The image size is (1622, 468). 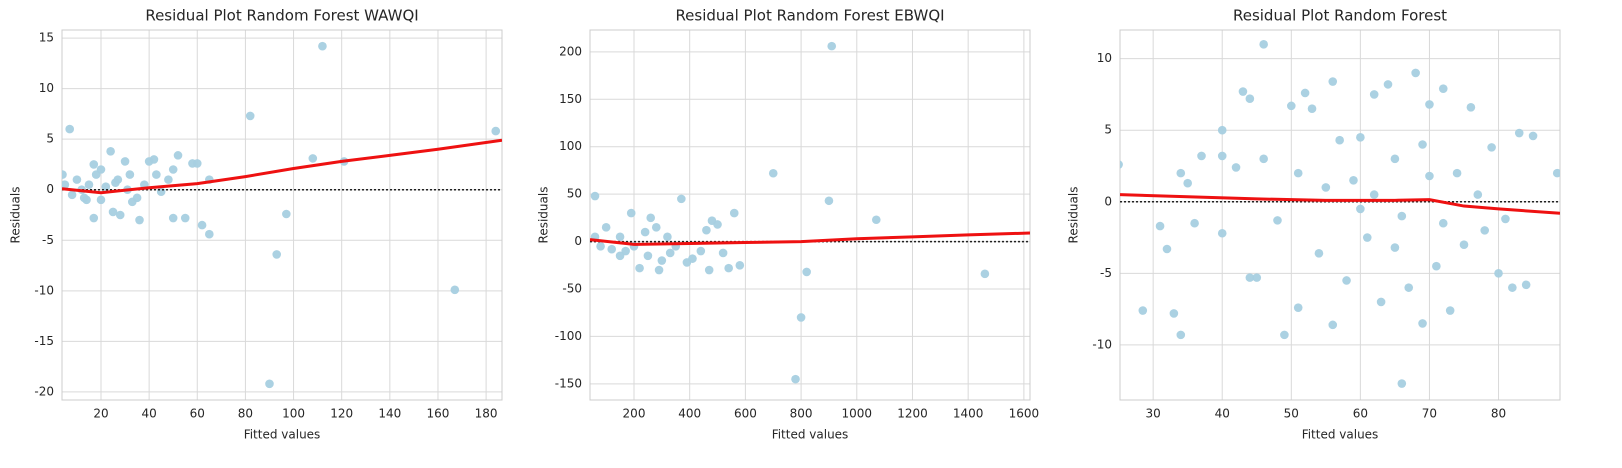 I want to click on x-tick-label: 120, so click(x=341, y=414).